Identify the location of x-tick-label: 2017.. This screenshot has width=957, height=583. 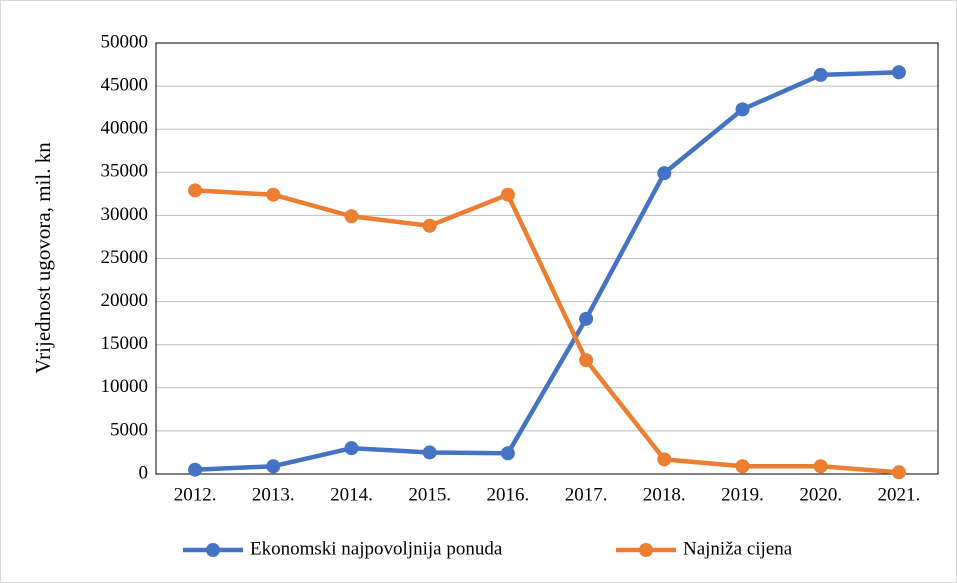
(586, 494).